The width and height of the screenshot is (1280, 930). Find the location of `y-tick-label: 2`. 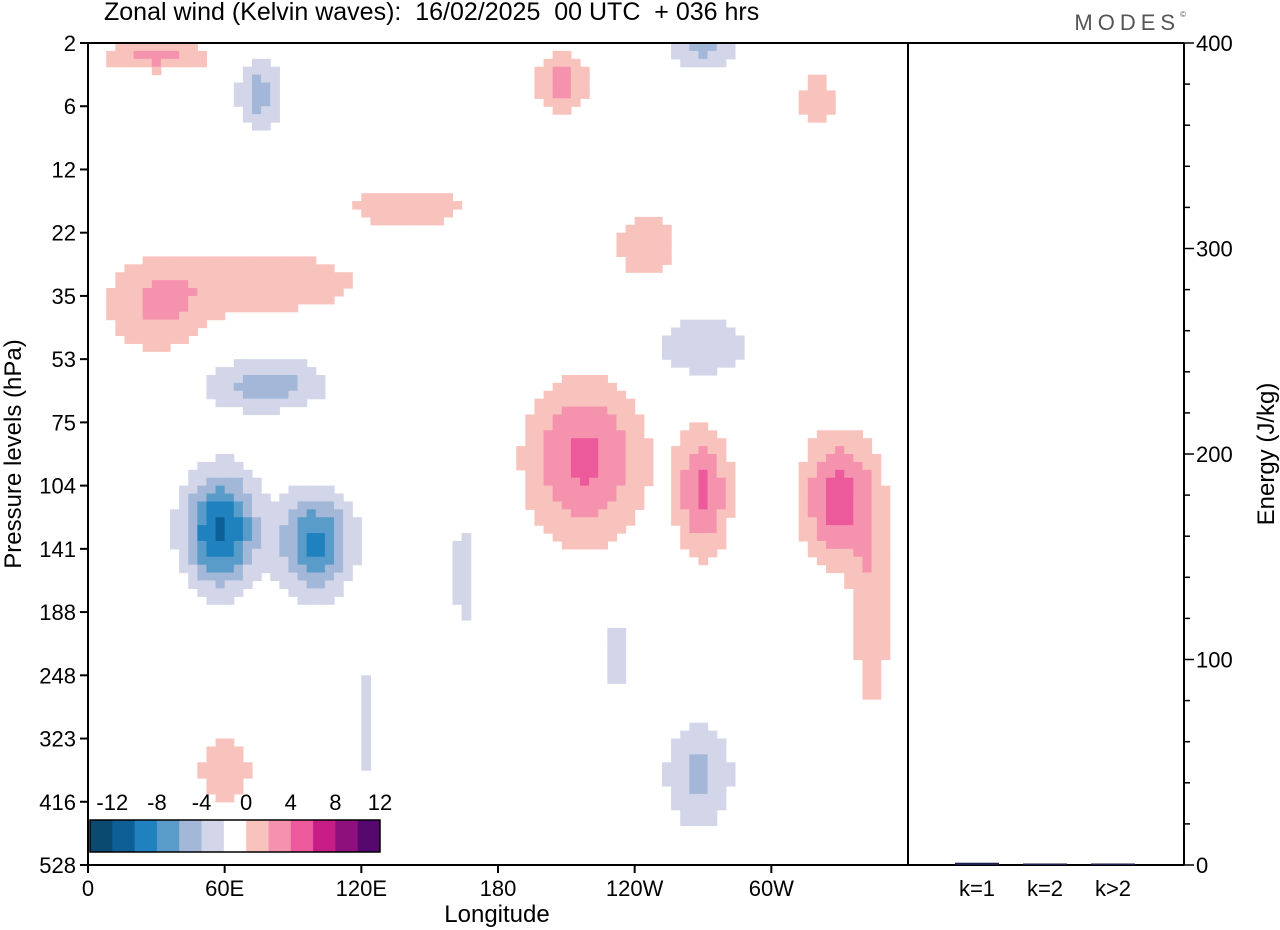

y-tick-label: 2 is located at coordinates (70, 43).